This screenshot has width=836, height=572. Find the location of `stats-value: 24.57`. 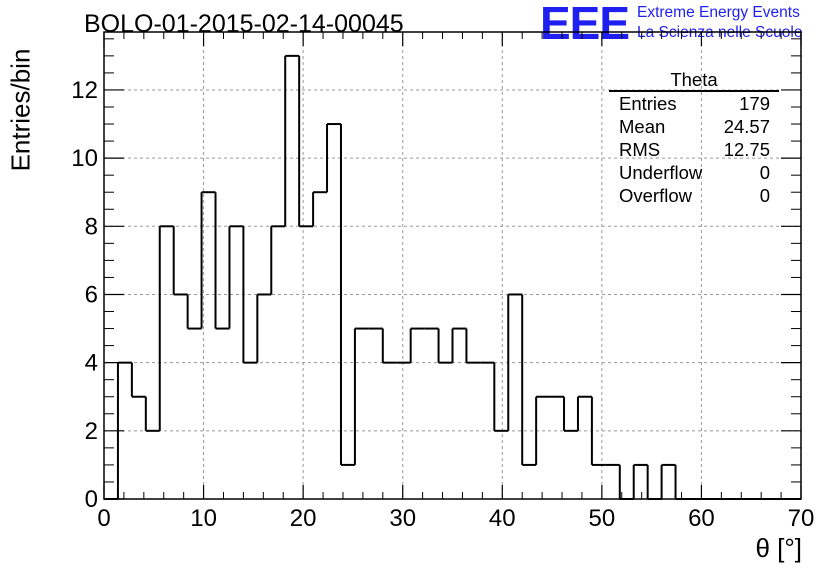

stats-value: 24.57 is located at coordinates (746, 126).